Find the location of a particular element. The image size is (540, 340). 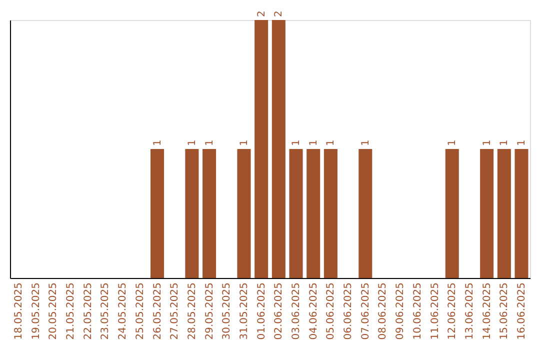

x-tick-label: 19.05.2025 is located at coordinates (36, 311).